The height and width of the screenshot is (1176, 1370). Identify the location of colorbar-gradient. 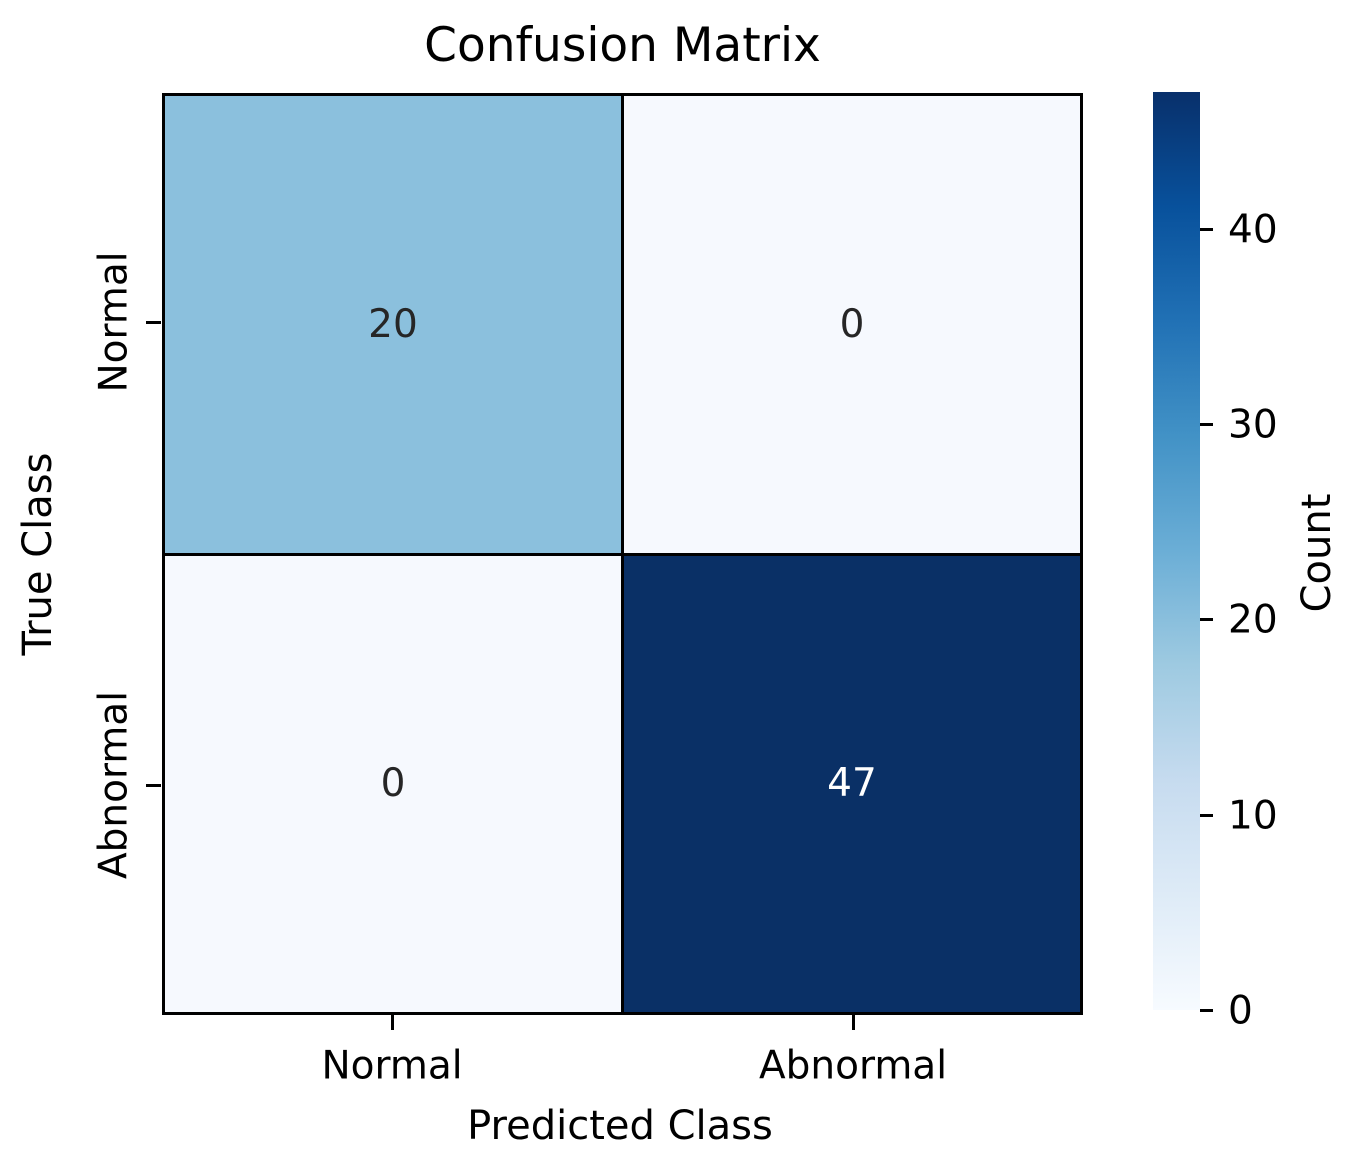
(1176, 551).